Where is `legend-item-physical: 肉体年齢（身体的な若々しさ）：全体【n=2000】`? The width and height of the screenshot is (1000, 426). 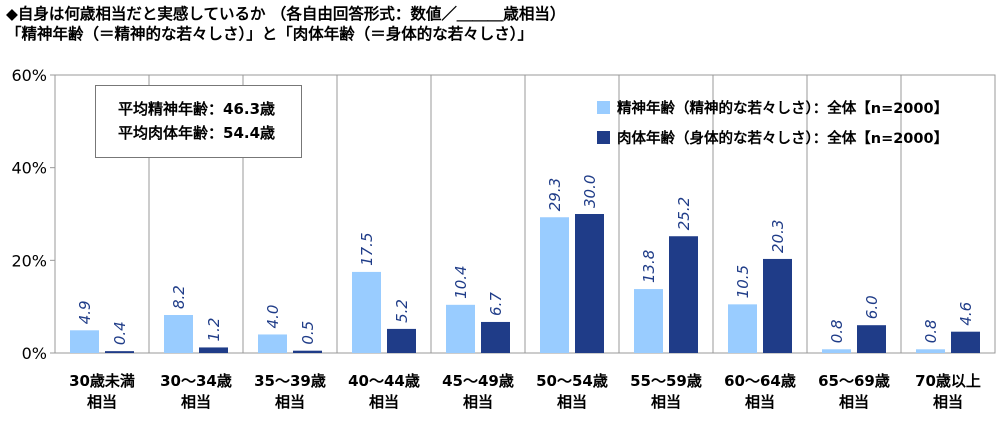 legend-item-physical: 肉体年齢（身体的な若々しさ）：全体【n=2000】 is located at coordinates (772, 137).